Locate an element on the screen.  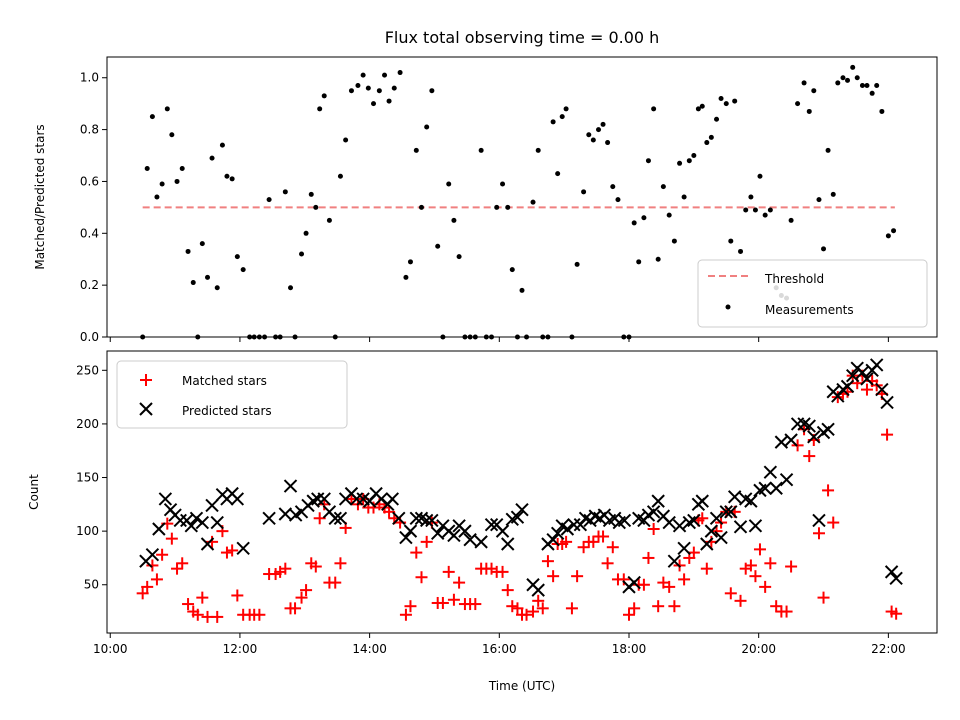
top-y-tick-label: 0.2 is located at coordinates (89, 285).